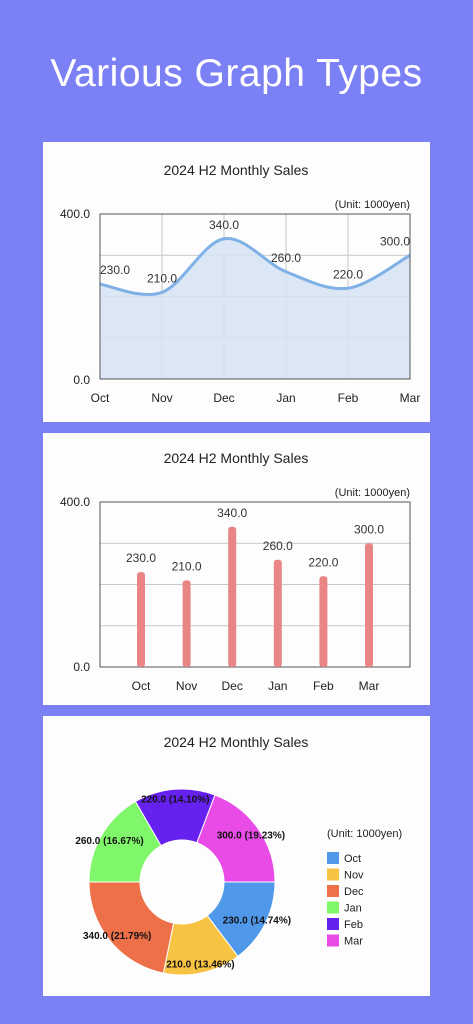 The width and height of the screenshot is (473, 1024). I want to click on series-line, so click(255, 267).